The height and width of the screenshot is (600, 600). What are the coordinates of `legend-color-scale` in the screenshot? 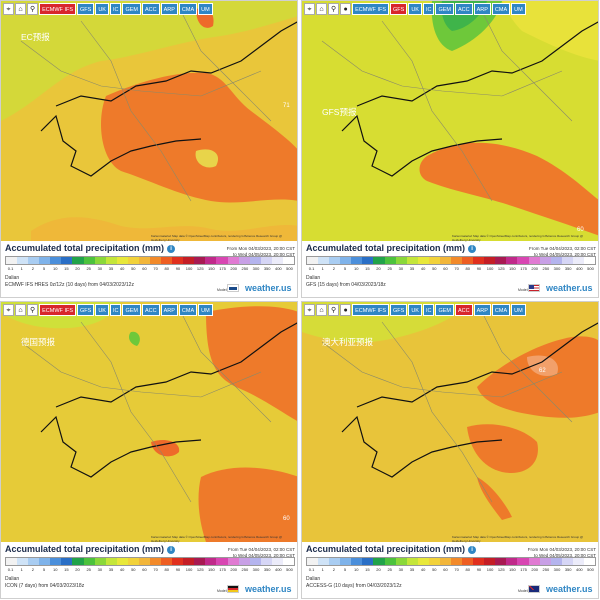 It's located at (150, 561).